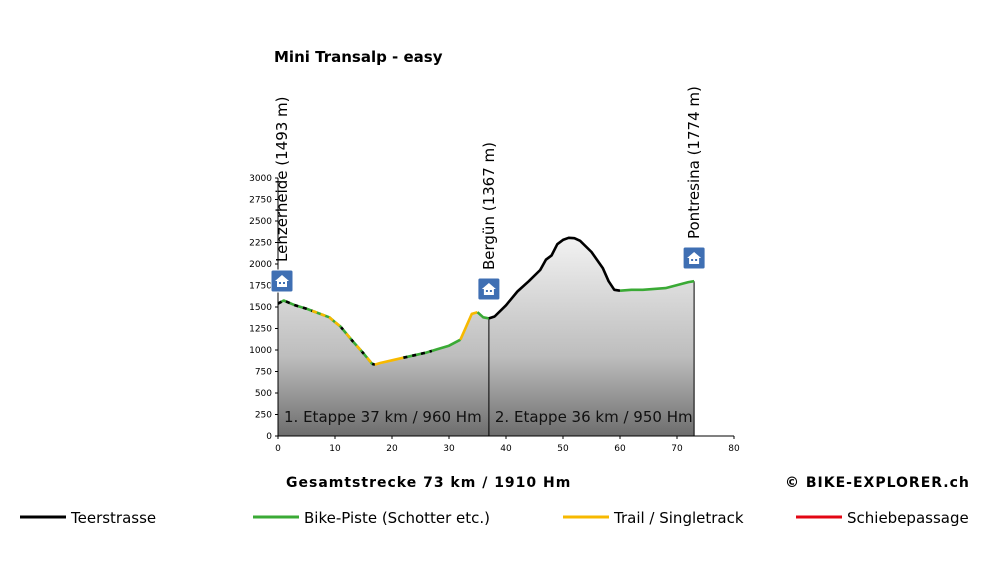  What do you see at coordinates (263, 416) in the screenshot?
I see `y-tick-label: 250` at bounding box center [263, 416].